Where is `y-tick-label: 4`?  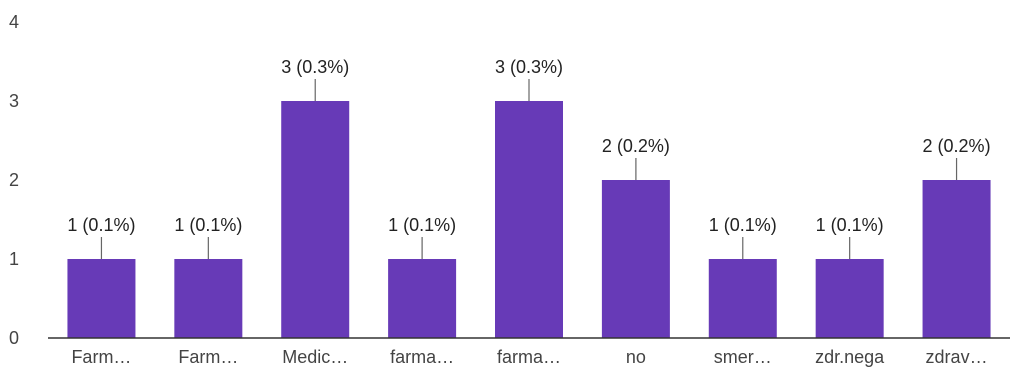 y-tick-label: 4 is located at coordinates (14, 22).